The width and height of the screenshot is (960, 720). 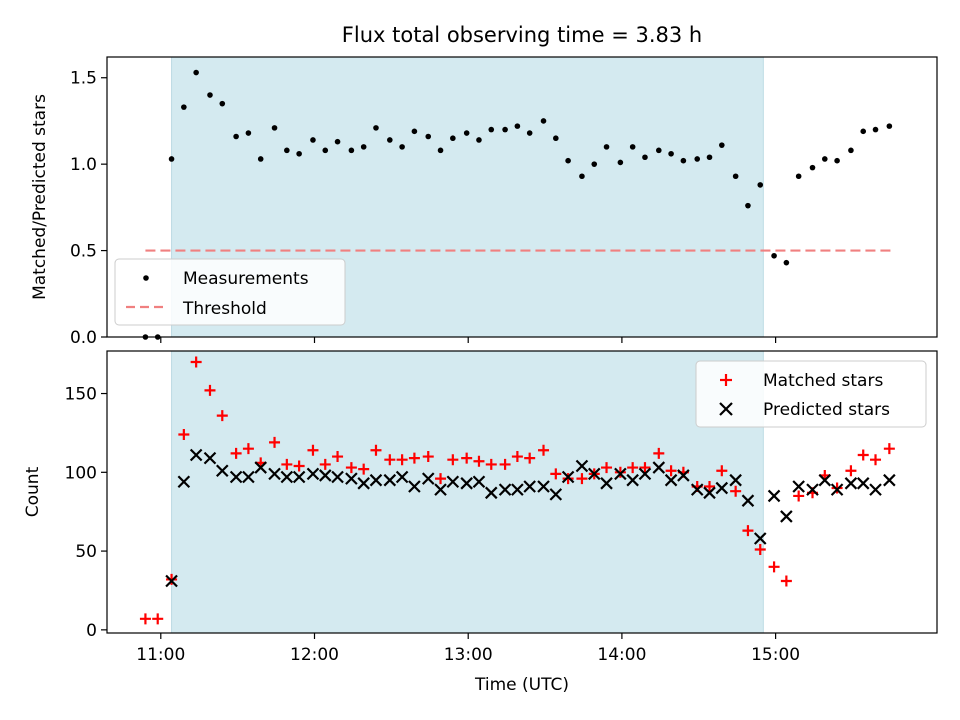 I want to click on bottom-y-axis-label: Count, so click(x=33, y=491).